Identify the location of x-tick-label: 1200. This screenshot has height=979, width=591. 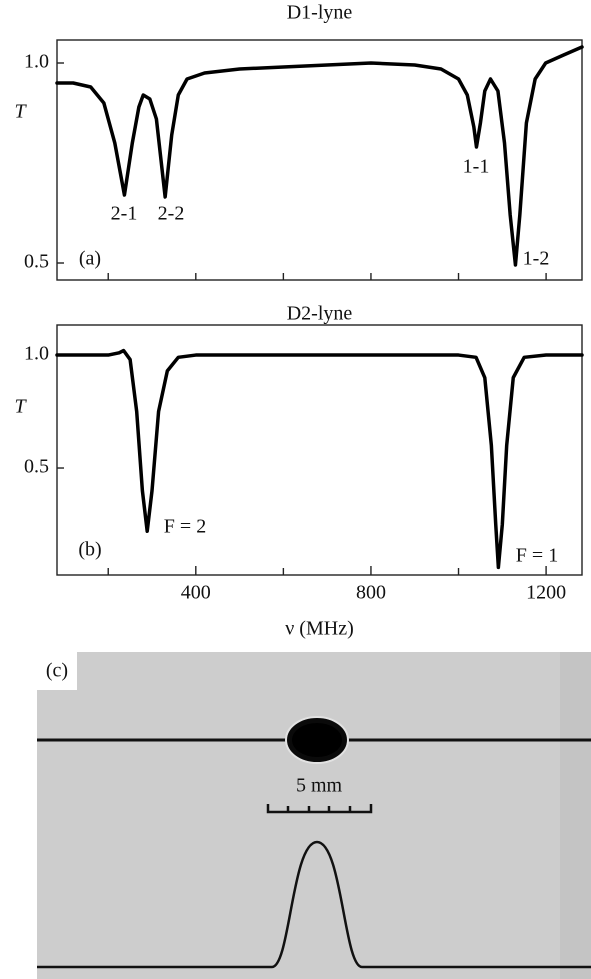
(546, 593).